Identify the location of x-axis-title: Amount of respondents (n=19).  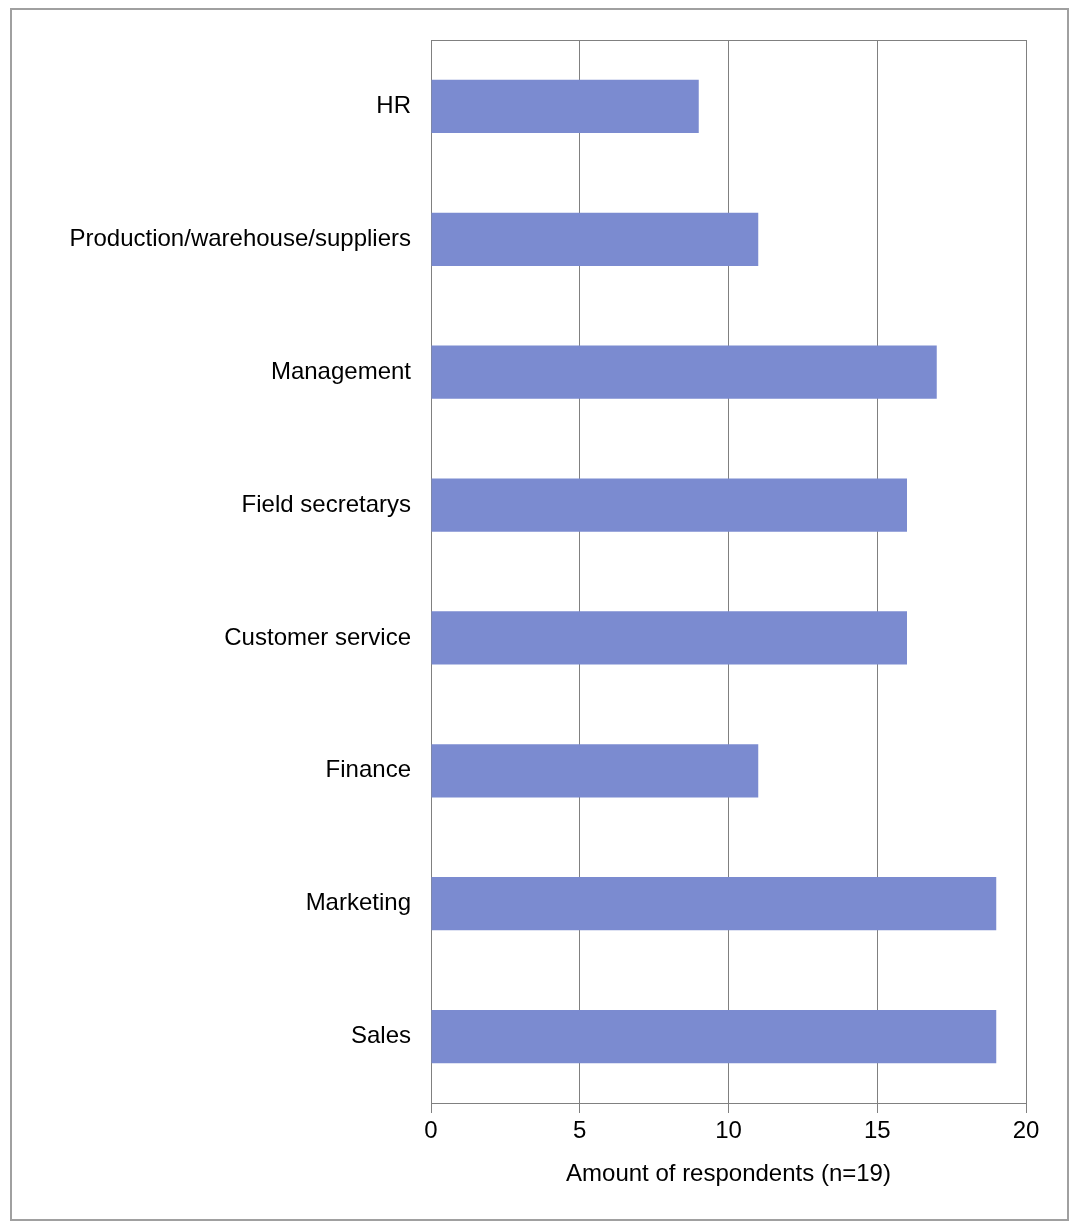
(728, 1173).